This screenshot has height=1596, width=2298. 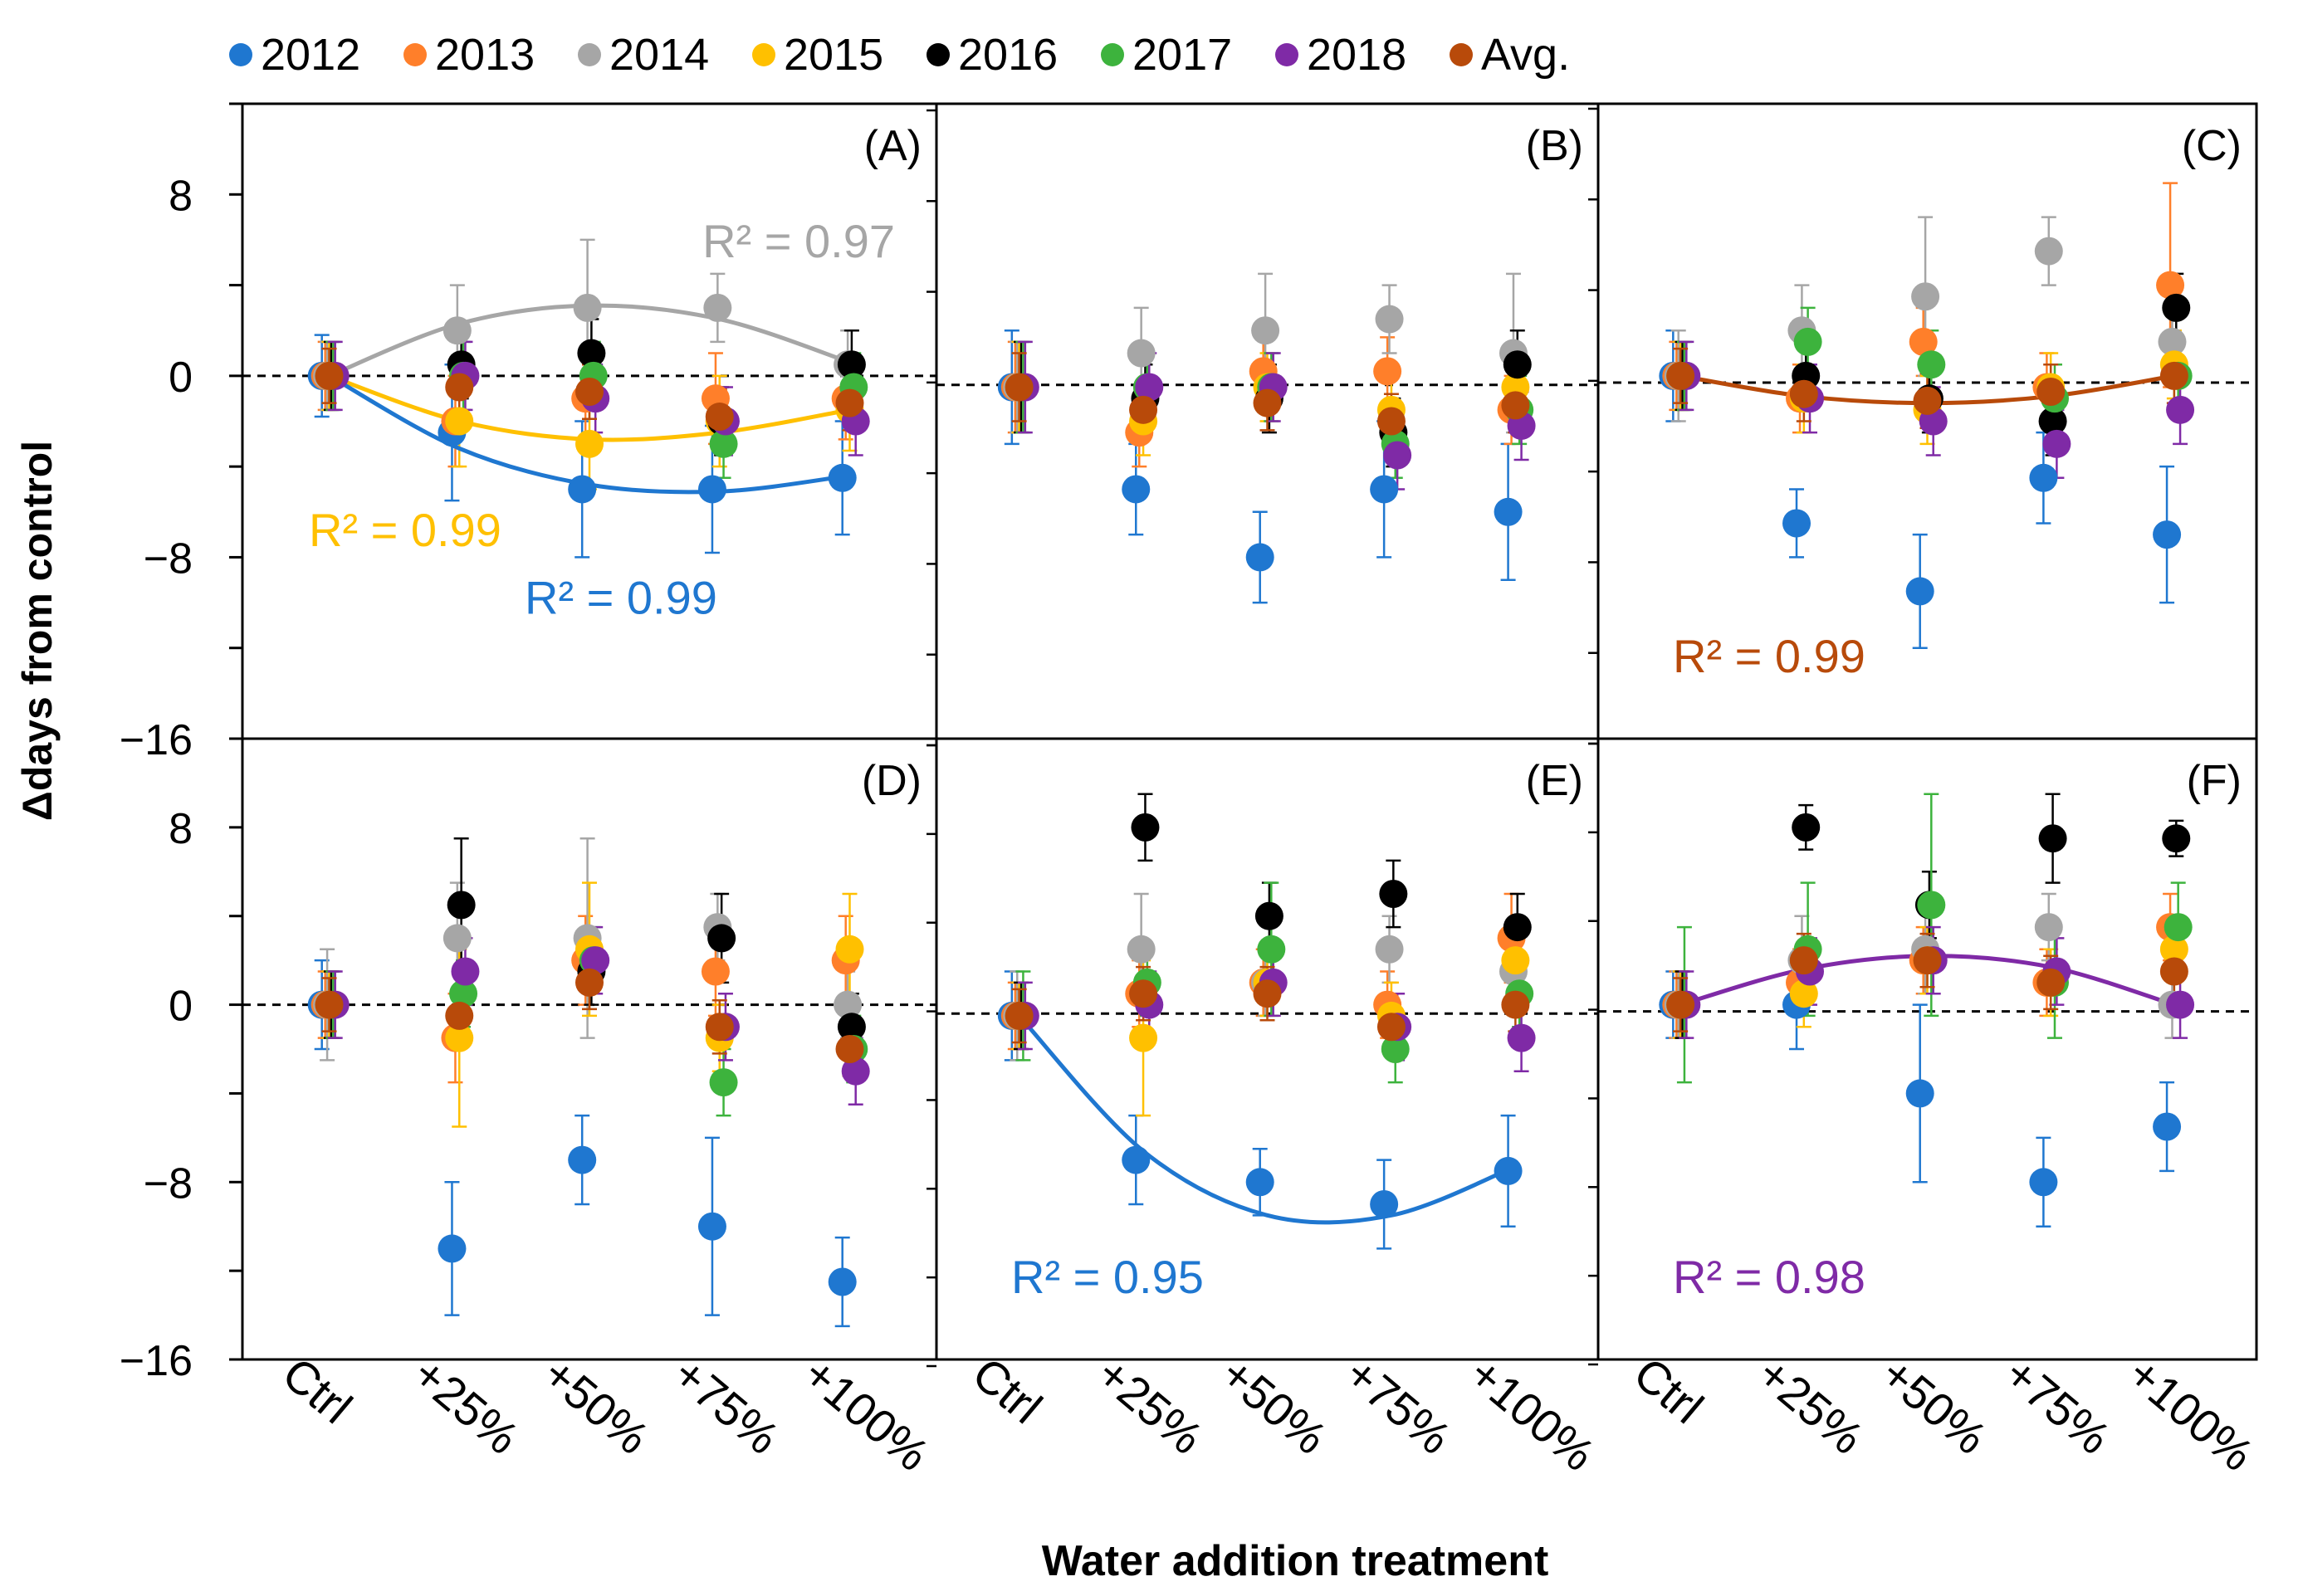 What do you see at coordinates (763, 54) in the screenshot?
I see `legend-marker-2015` at bounding box center [763, 54].